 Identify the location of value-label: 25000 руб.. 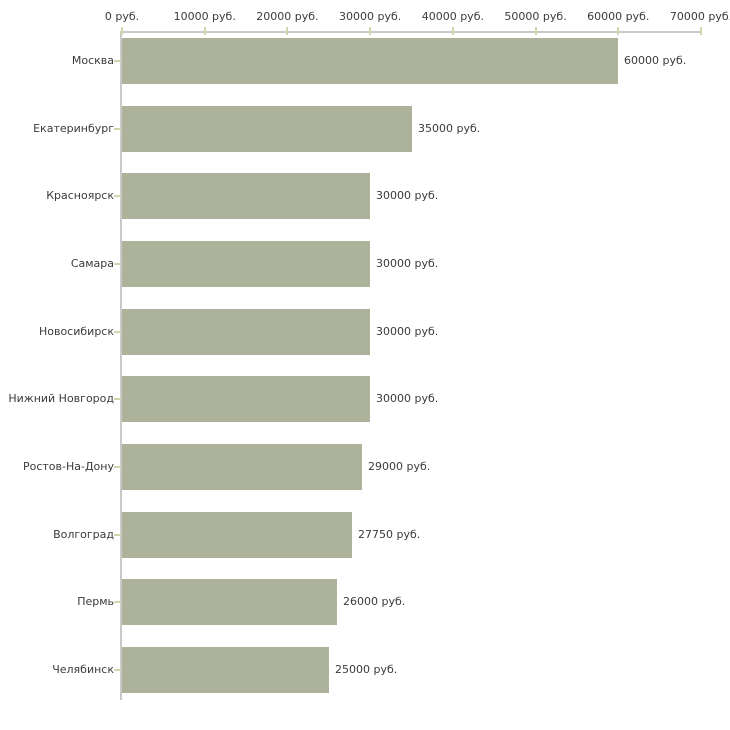
(366, 669).